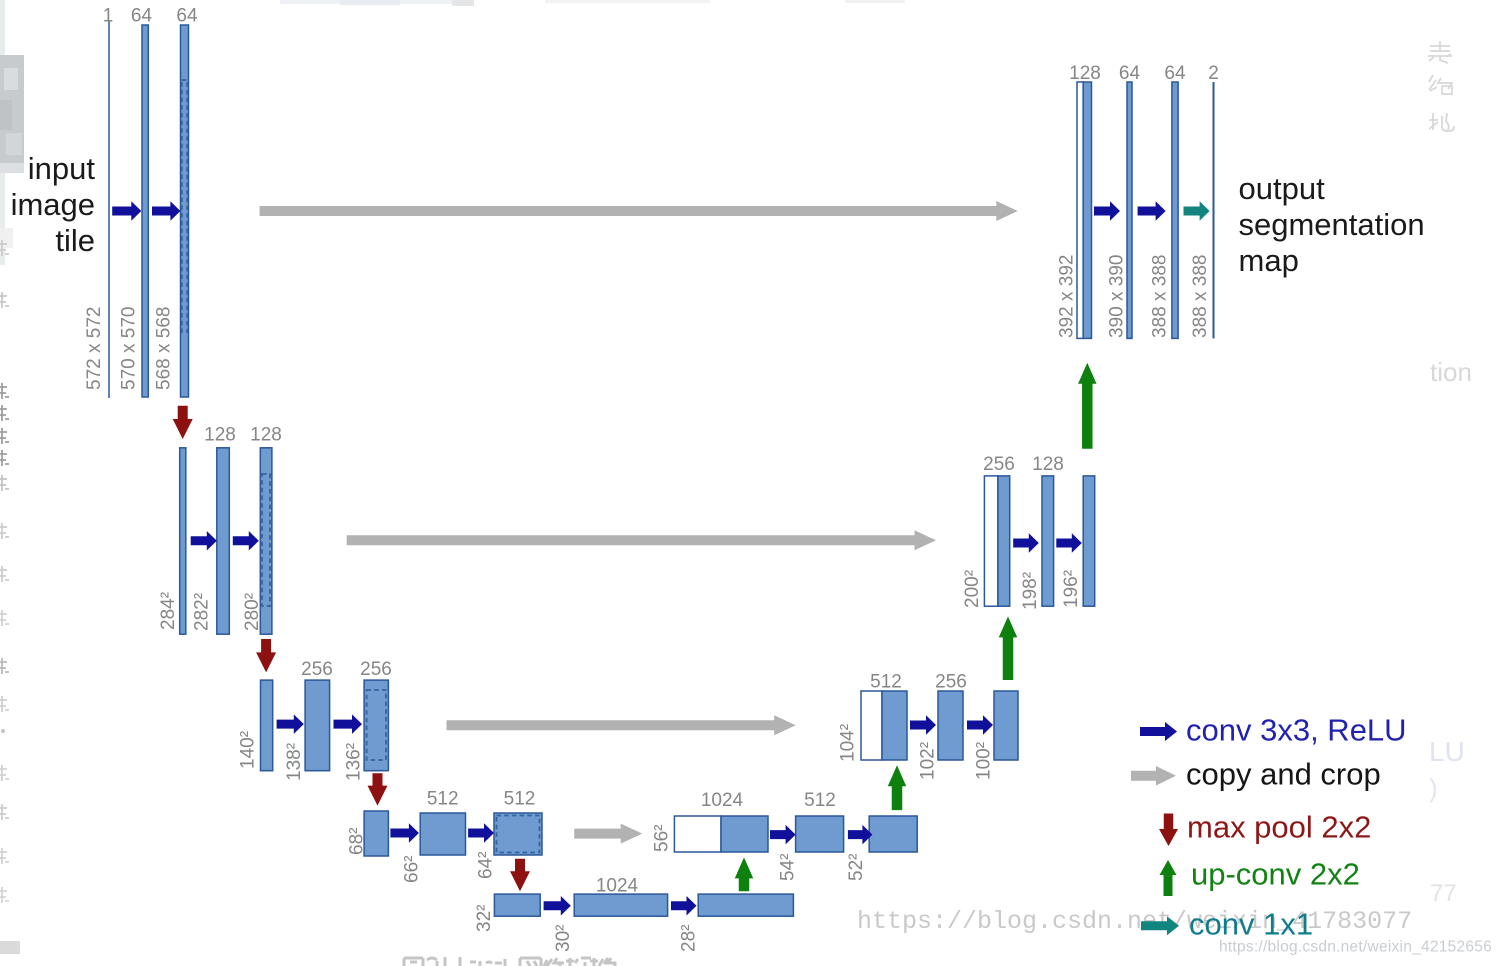 This screenshot has width=1501, height=966. What do you see at coordinates (563, 938) in the screenshot?
I see `svg-text: 30²` at bounding box center [563, 938].